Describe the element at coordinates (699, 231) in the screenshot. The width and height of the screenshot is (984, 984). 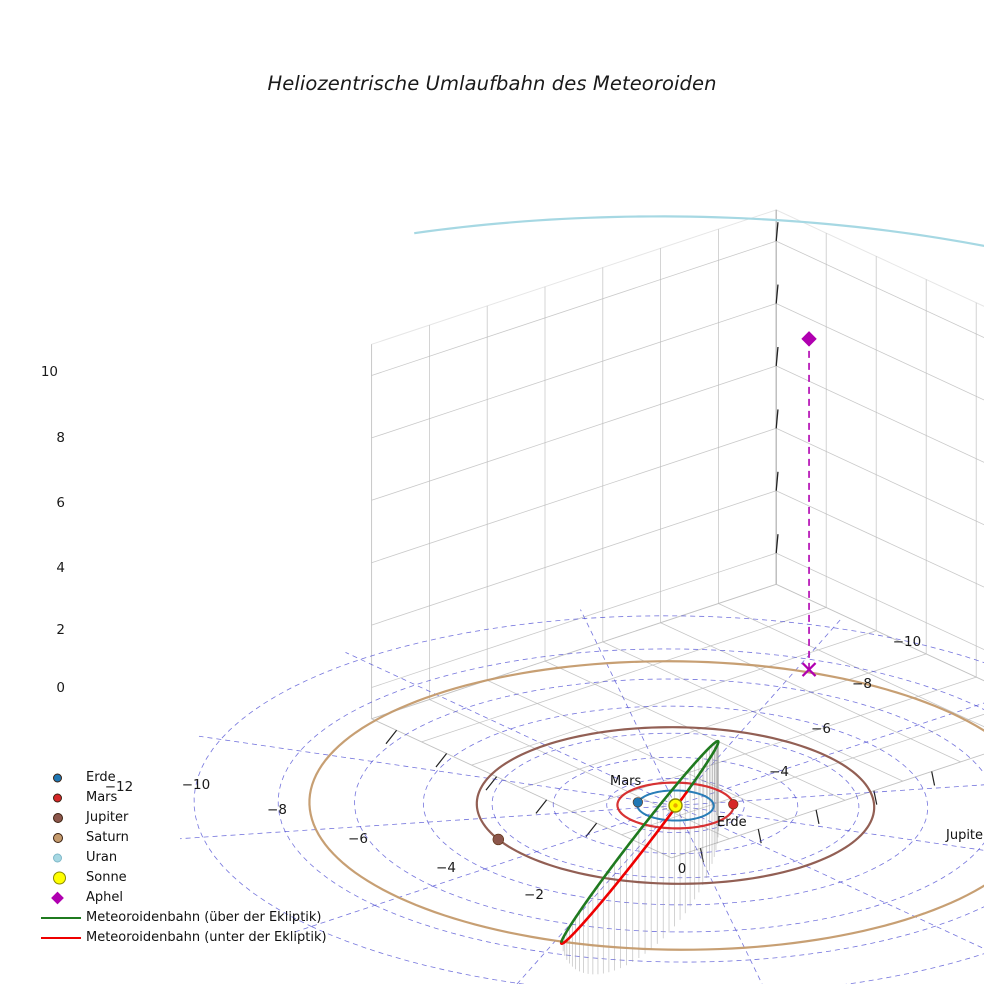
I see `uranus-orbit` at that location.